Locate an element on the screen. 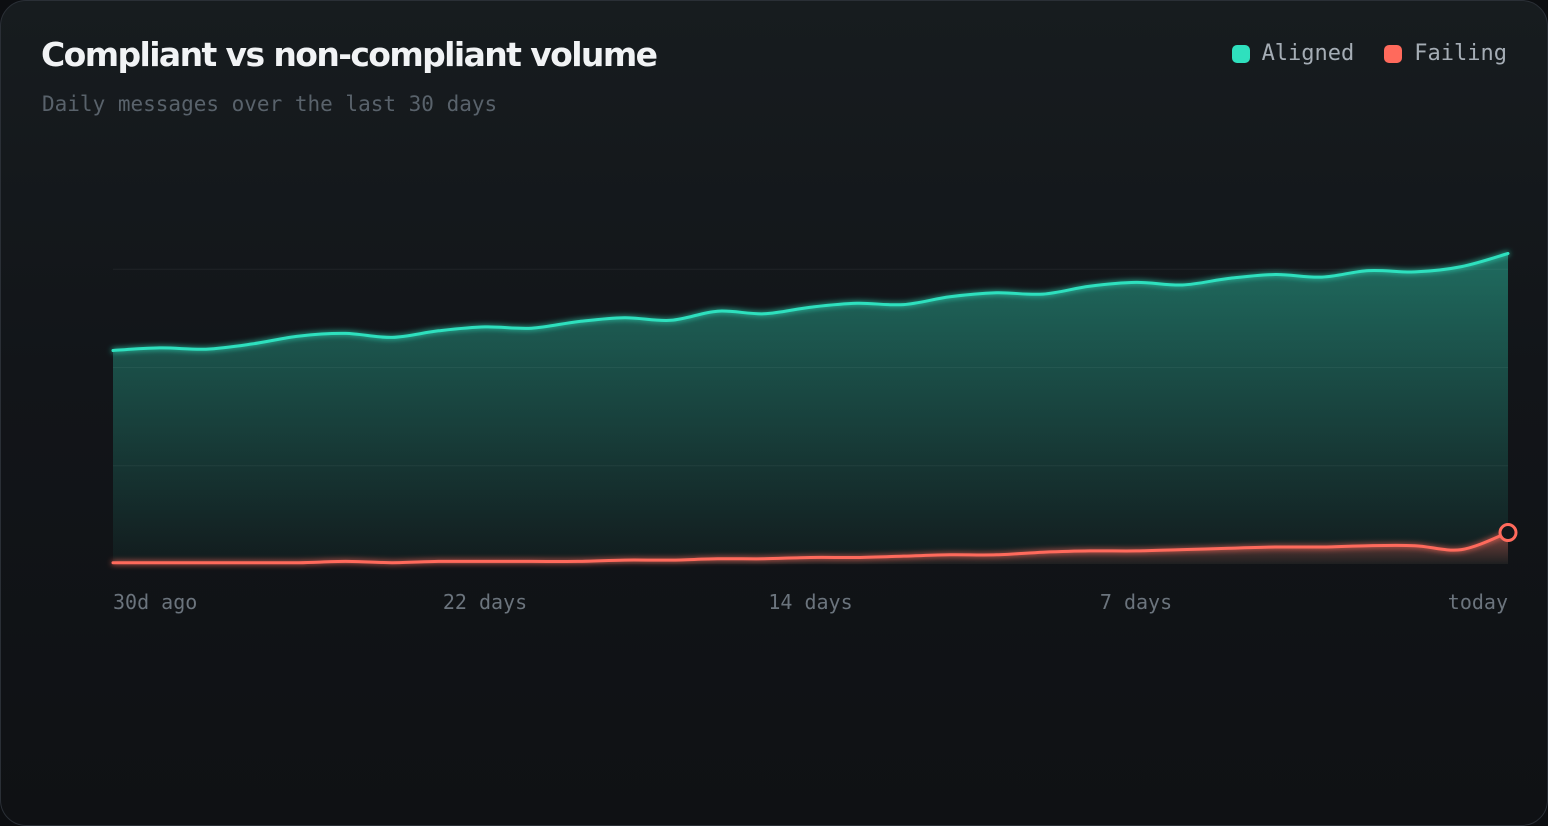  legend-swatch-failing is located at coordinates (1393, 53).